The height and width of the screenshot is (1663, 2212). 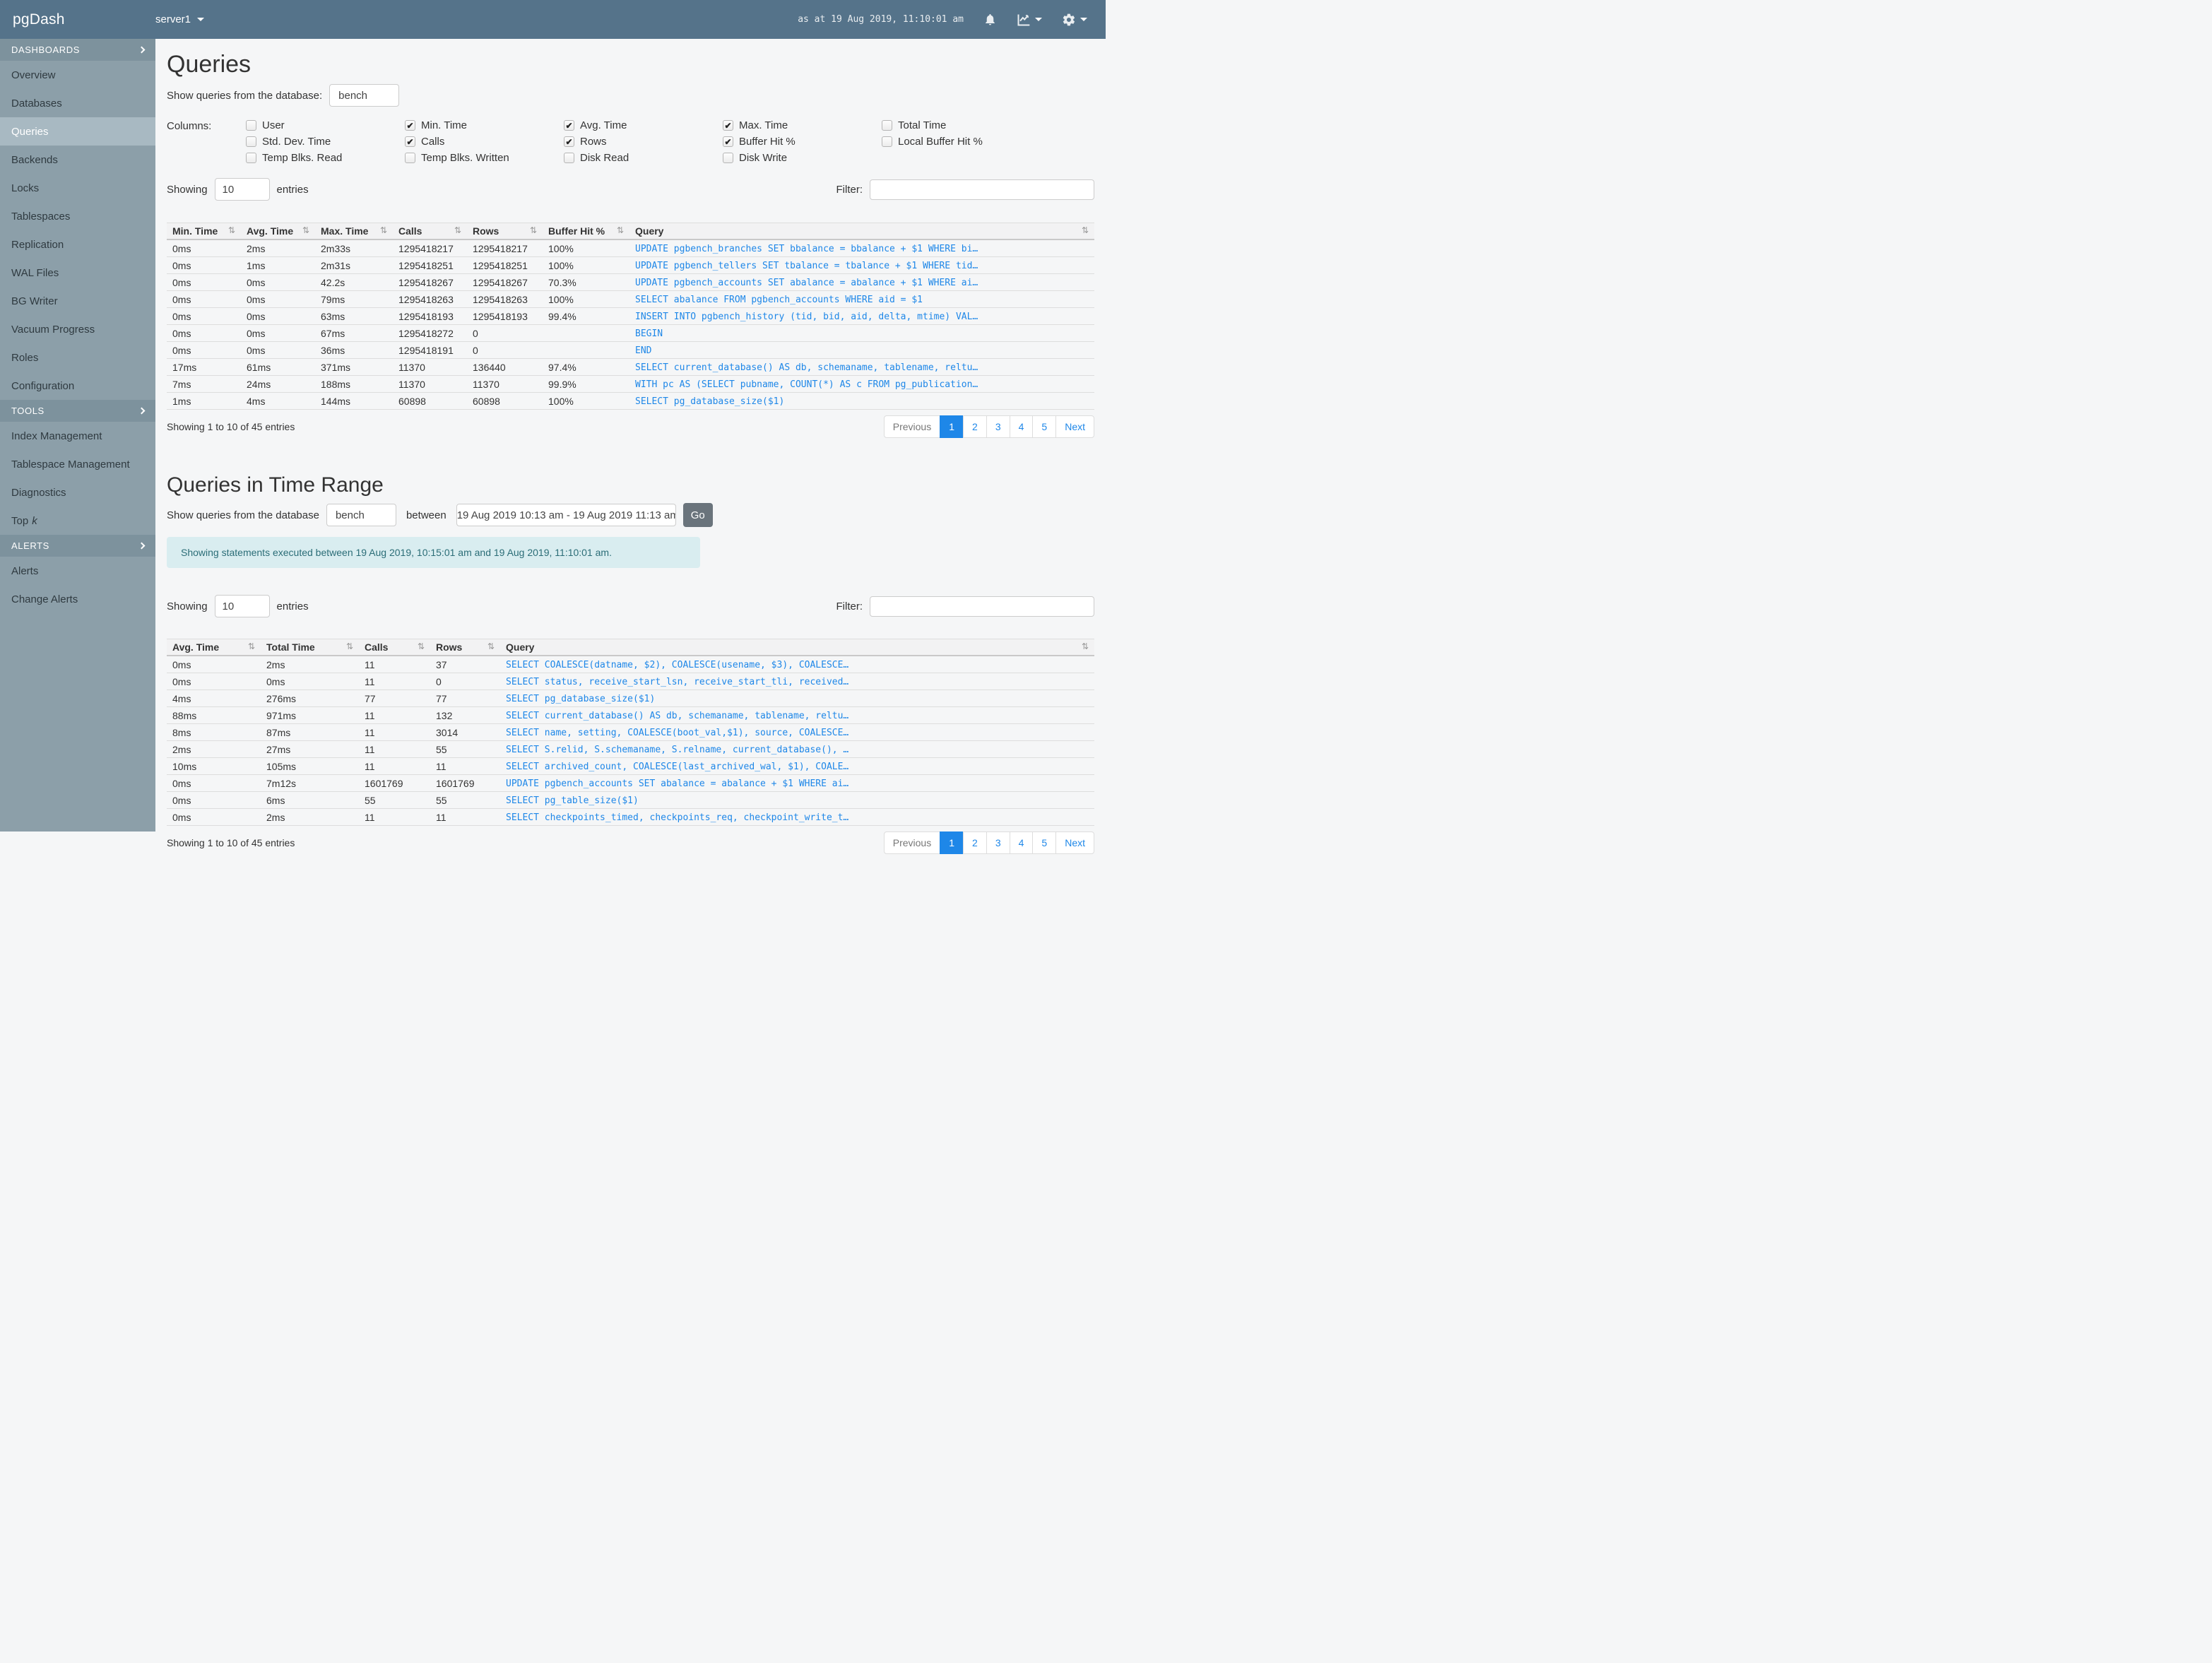 I want to click on checkbox-temp-blks-read: Temp Blks. Read, so click(x=325, y=158).